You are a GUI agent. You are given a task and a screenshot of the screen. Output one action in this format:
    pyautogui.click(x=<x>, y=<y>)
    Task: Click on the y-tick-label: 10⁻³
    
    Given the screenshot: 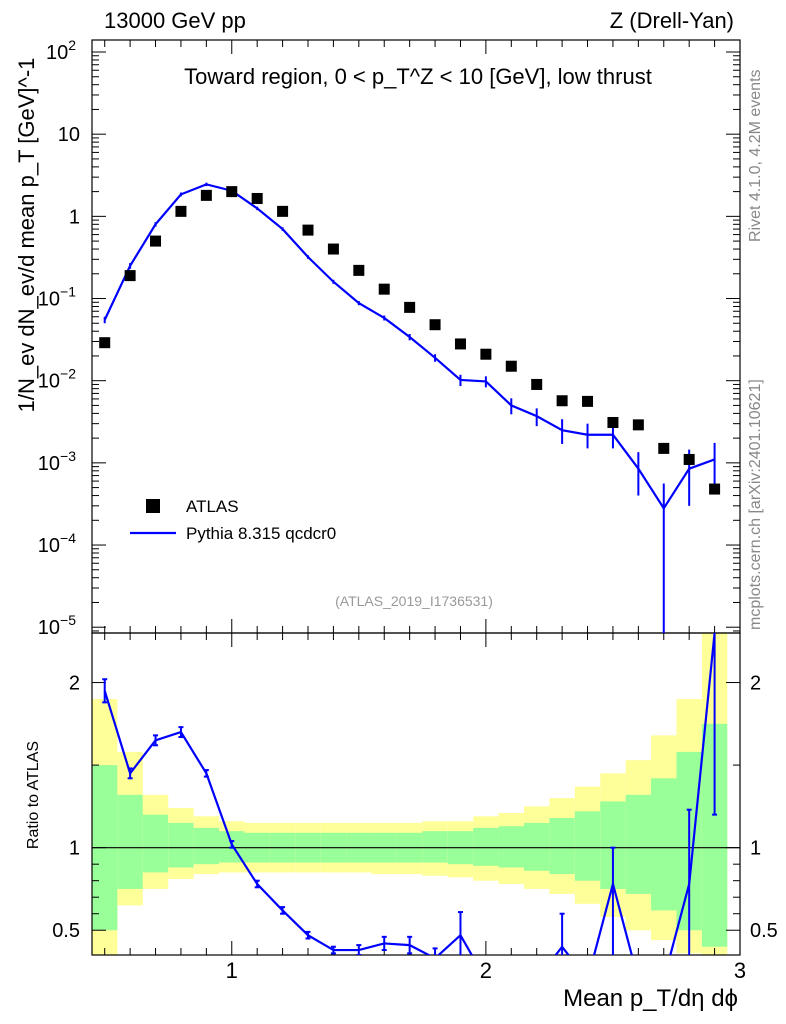 What is the action you would take?
    pyautogui.click(x=57, y=461)
    